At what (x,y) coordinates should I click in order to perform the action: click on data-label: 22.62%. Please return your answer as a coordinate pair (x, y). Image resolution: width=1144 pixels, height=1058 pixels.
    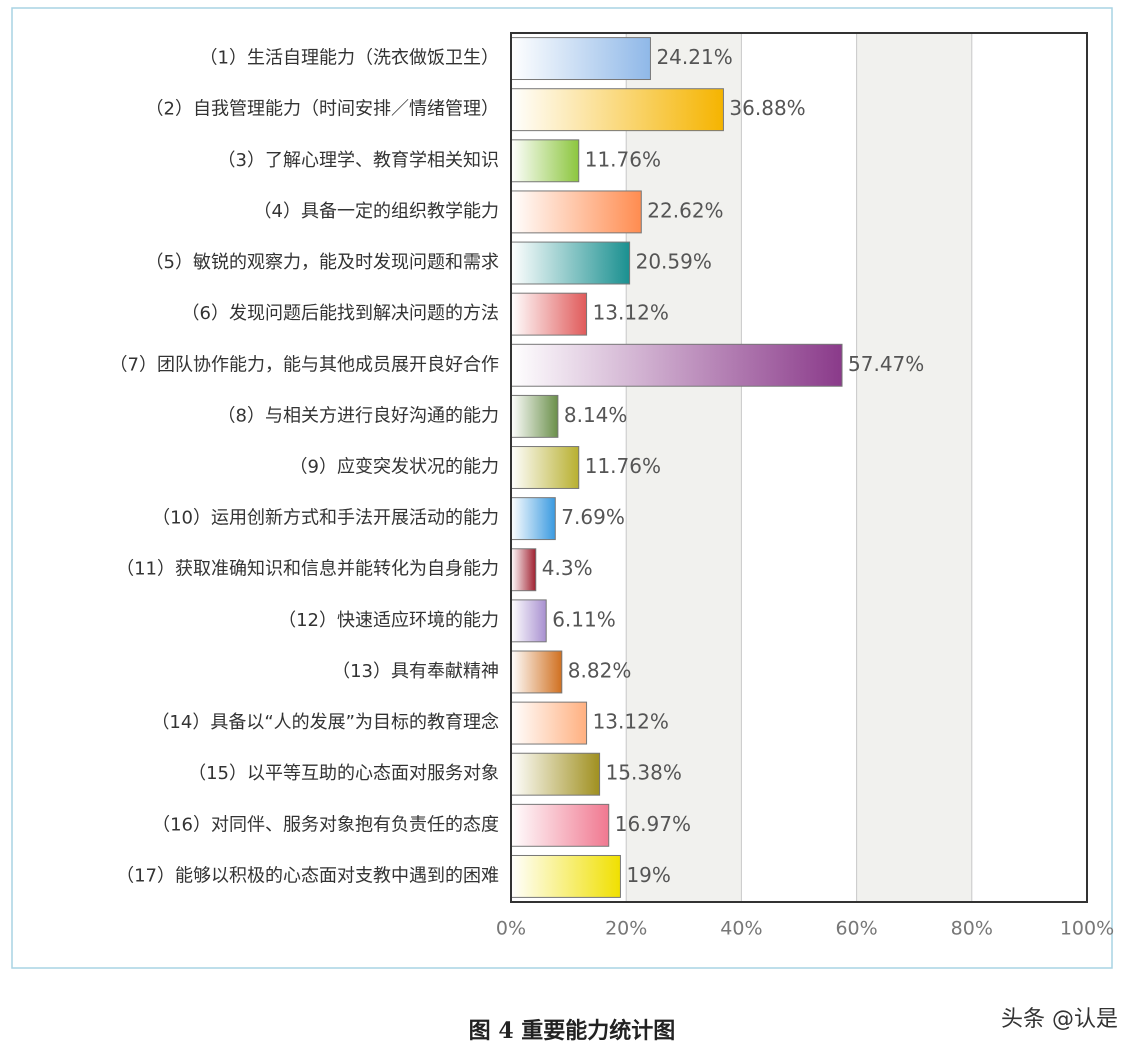
    Looking at the image, I should click on (685, 210).